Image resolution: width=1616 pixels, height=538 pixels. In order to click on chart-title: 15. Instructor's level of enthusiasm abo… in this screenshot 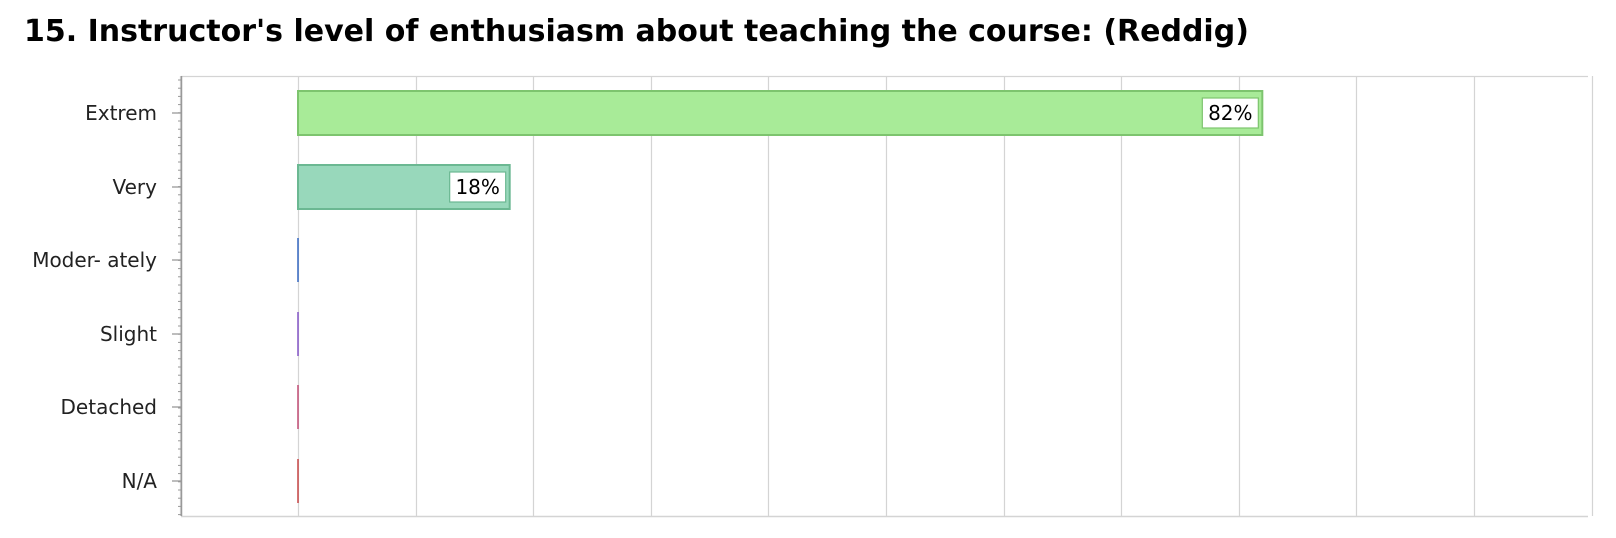, I will do `click(636, 31)`.